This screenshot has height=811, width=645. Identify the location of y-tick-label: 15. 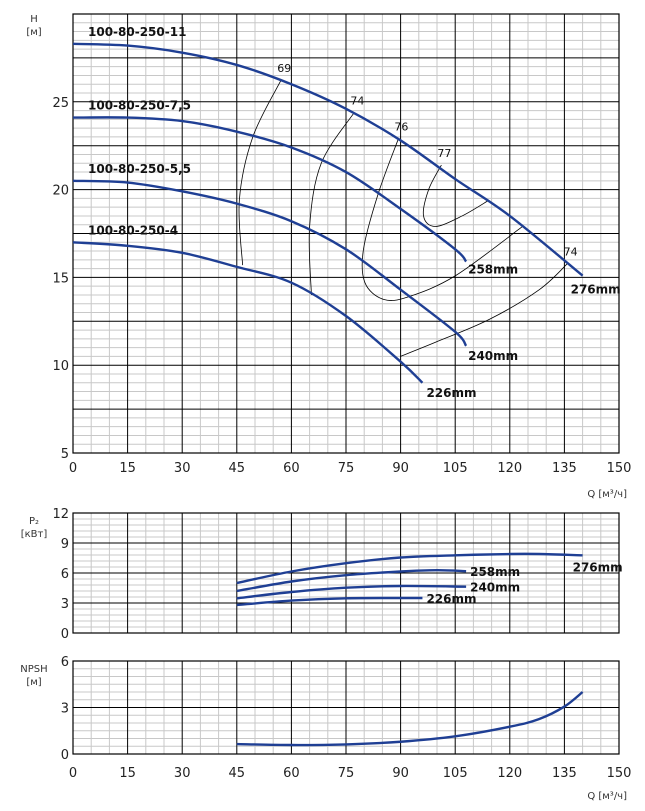
(60, 278).